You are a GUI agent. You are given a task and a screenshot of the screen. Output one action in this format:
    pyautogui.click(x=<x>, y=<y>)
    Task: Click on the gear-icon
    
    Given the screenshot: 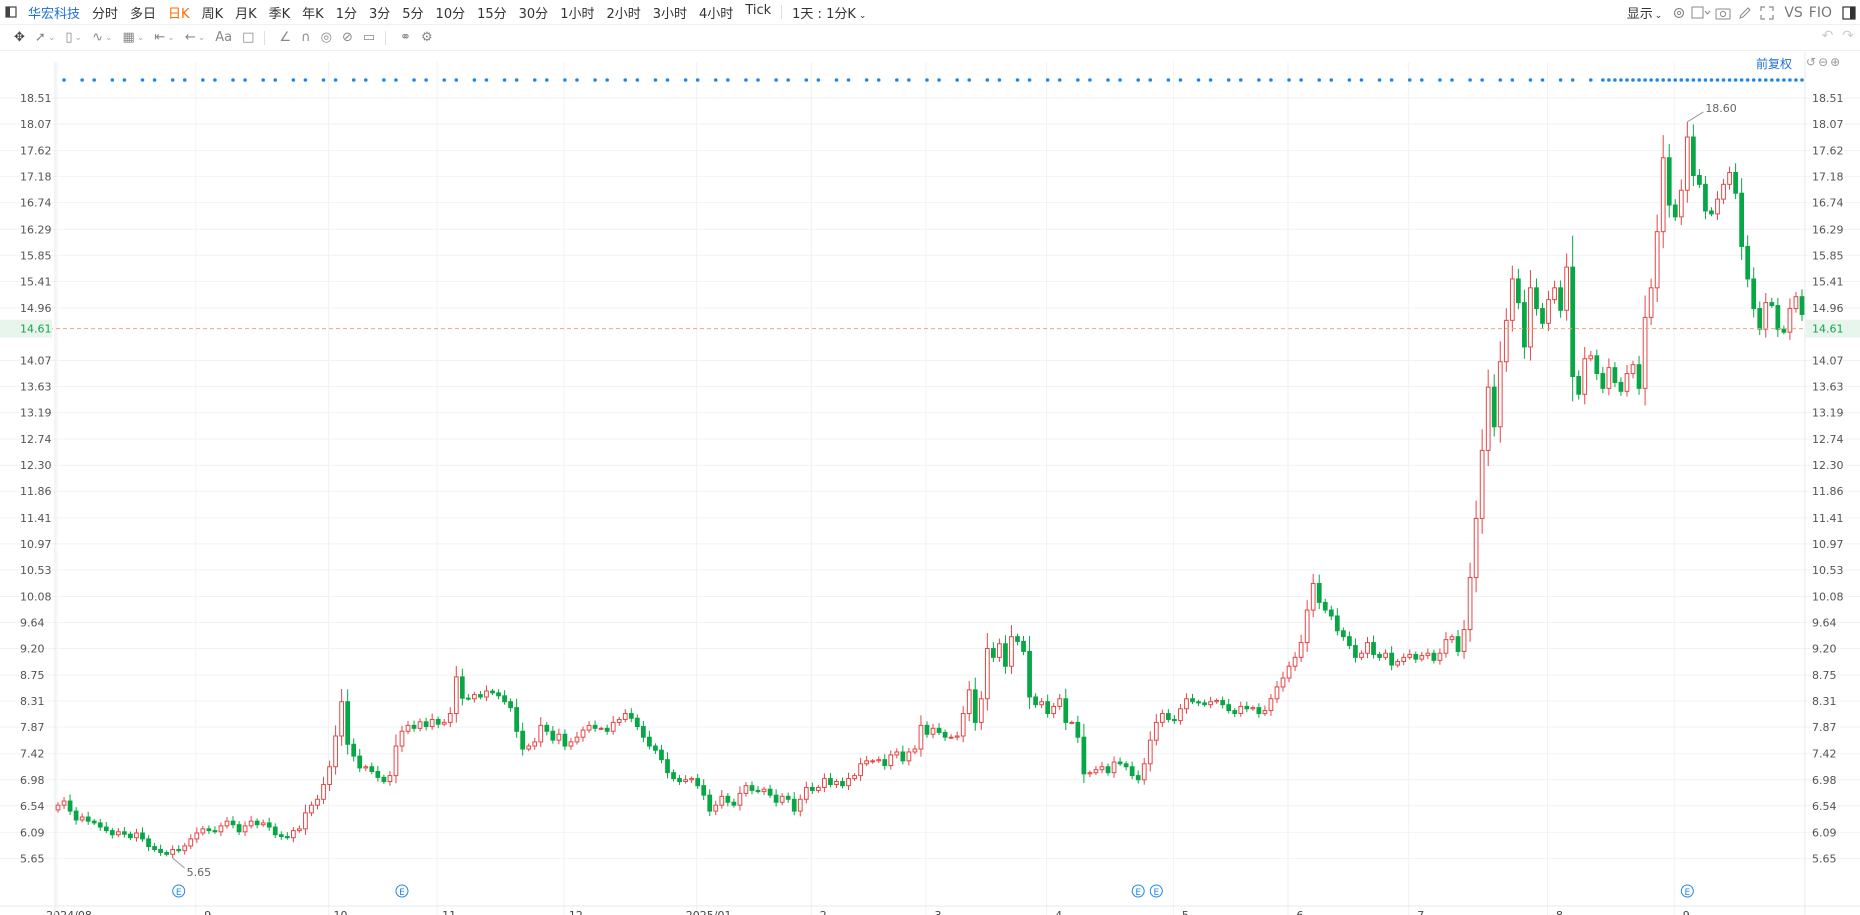 What is the action you would take?
    pyautogui.click(x=1679, y=13)
    